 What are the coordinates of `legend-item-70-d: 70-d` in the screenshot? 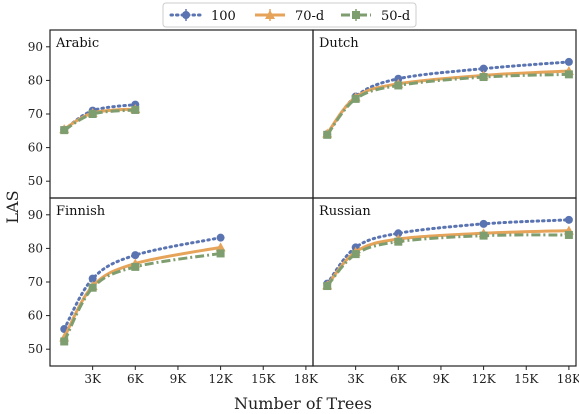 It's located at (289, 16).